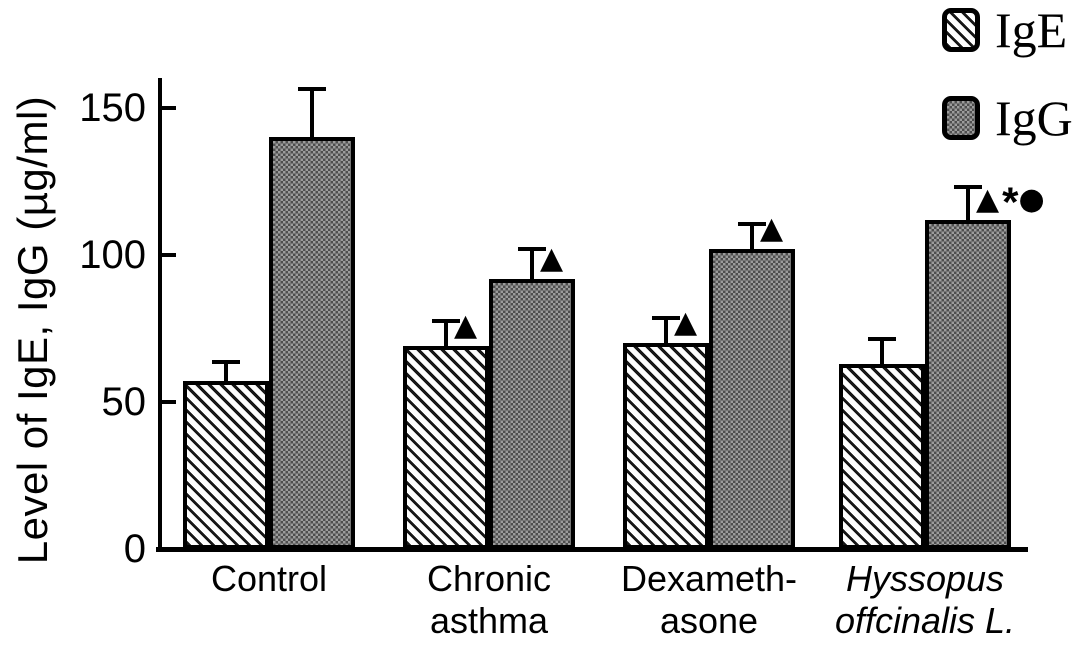  I want to click on y-tick-label-100: 100, so click(112, 255).